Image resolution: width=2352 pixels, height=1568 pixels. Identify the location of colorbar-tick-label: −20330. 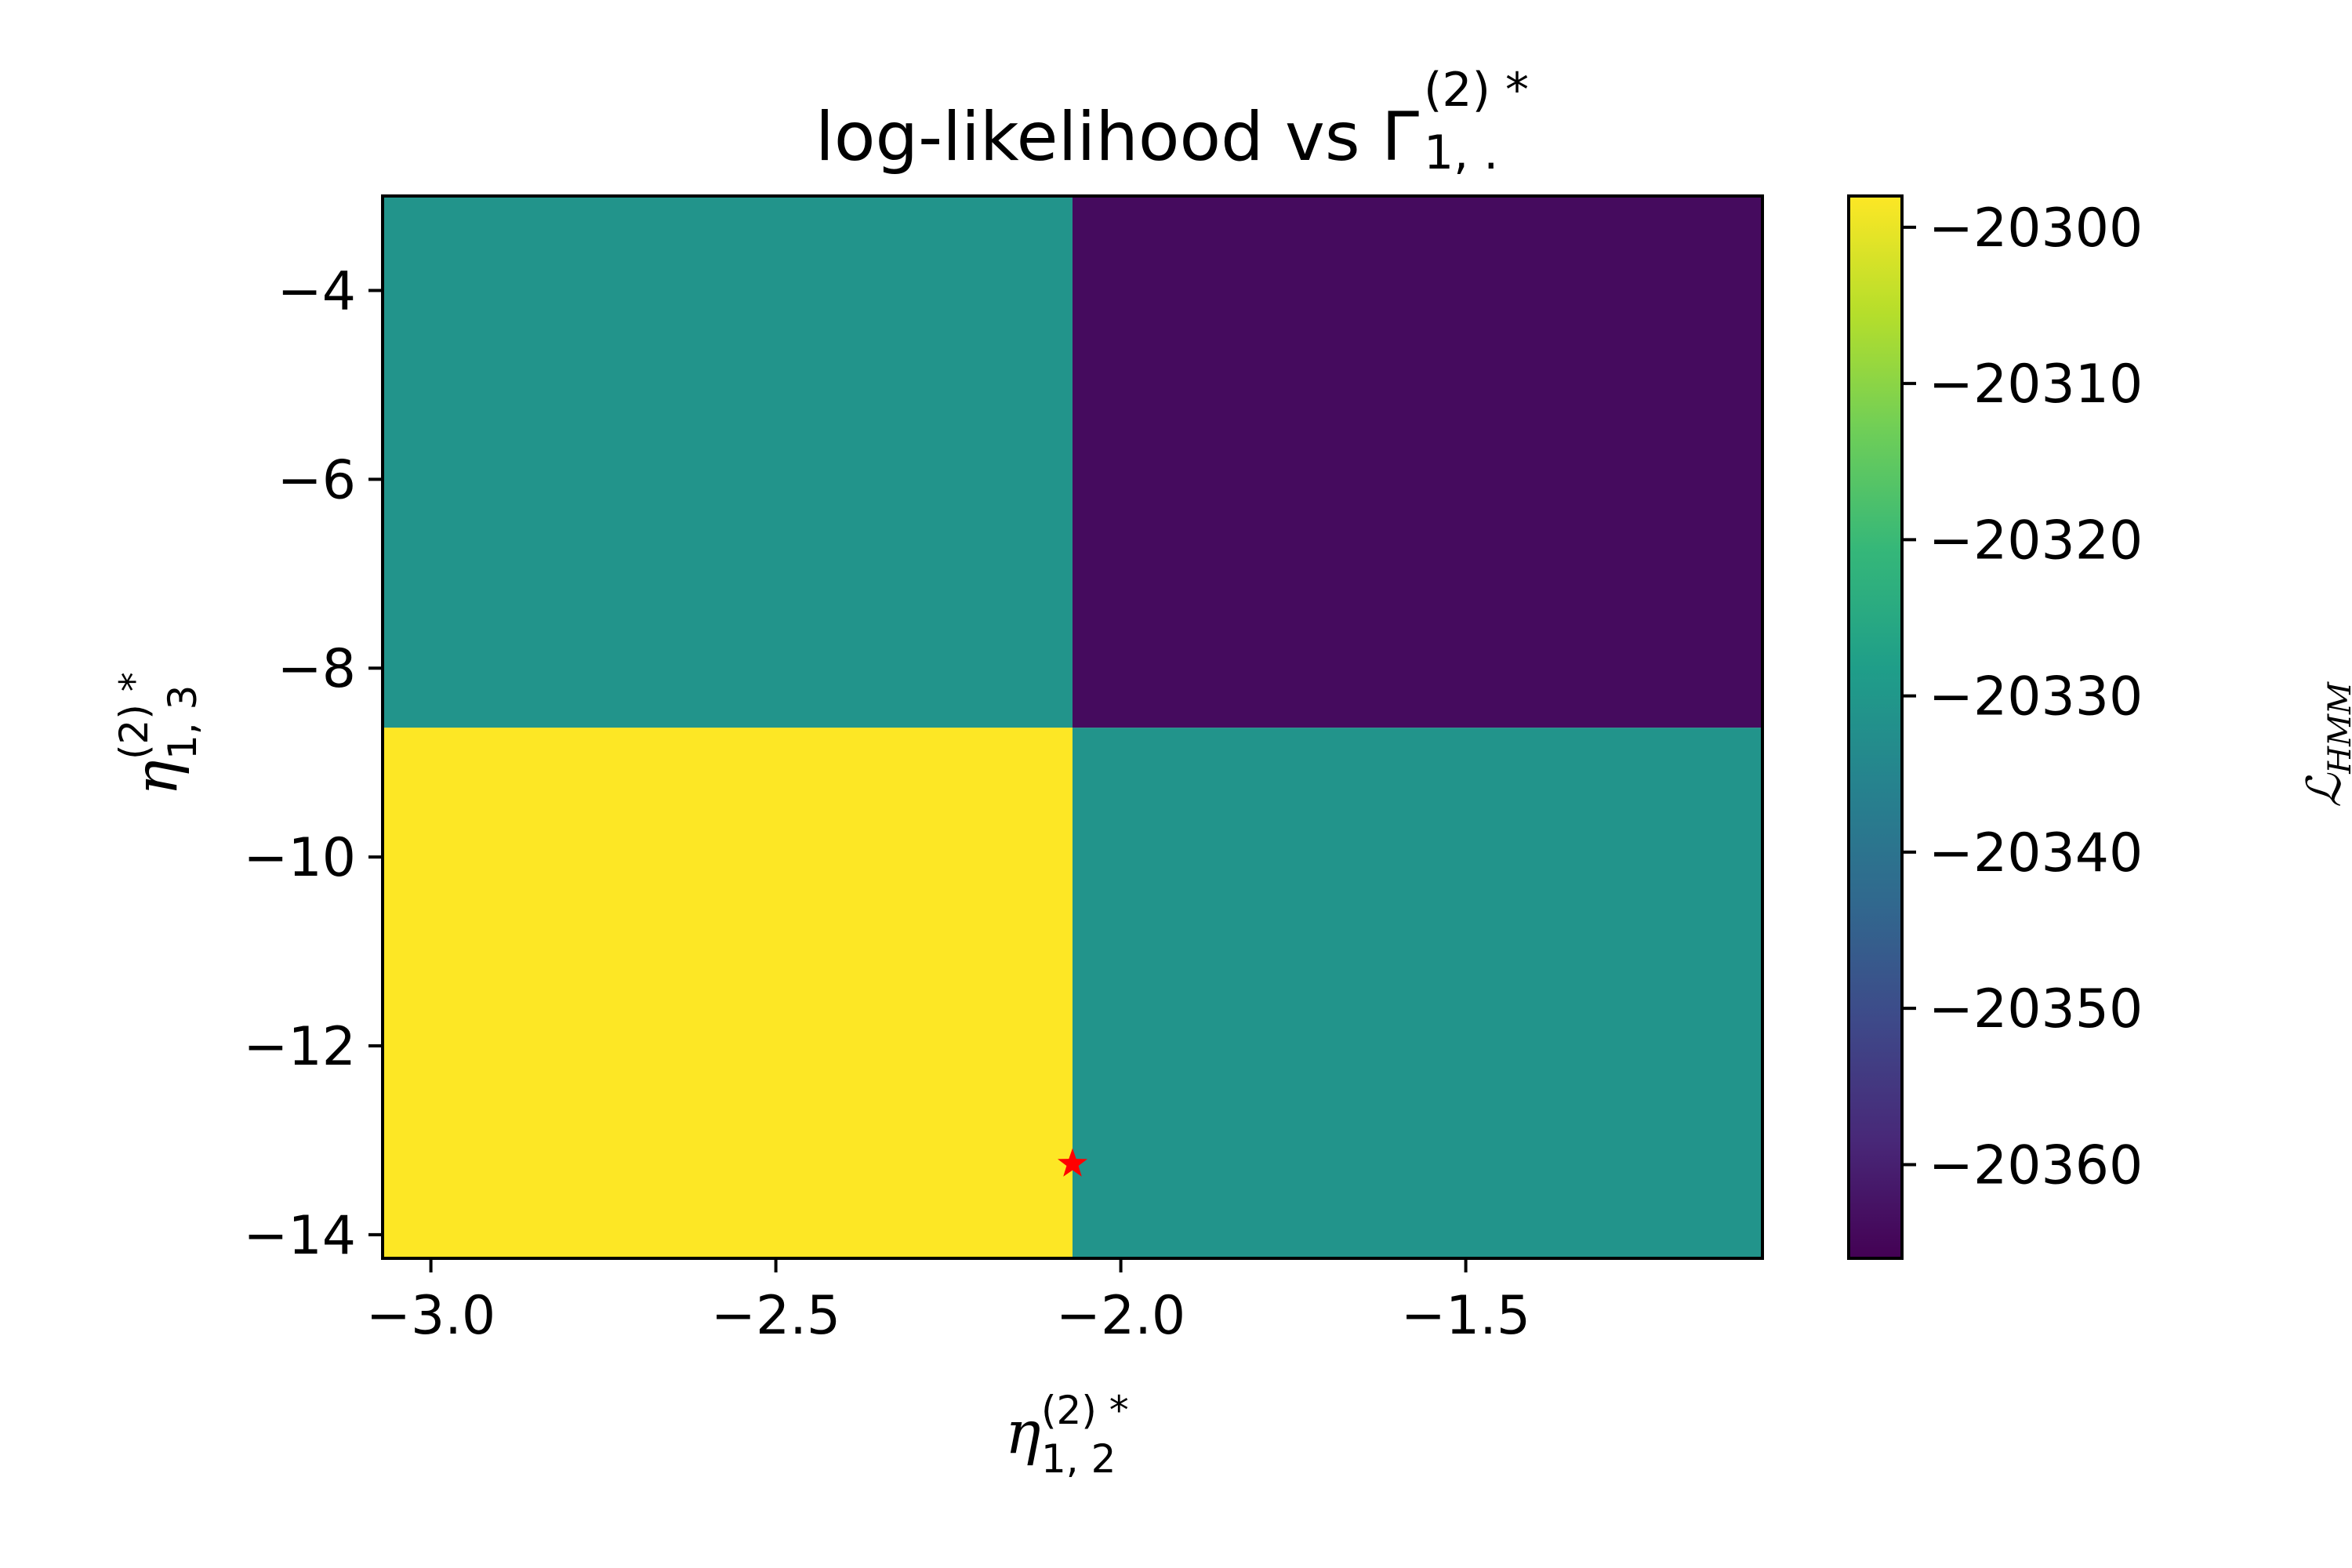
(2036, 697).